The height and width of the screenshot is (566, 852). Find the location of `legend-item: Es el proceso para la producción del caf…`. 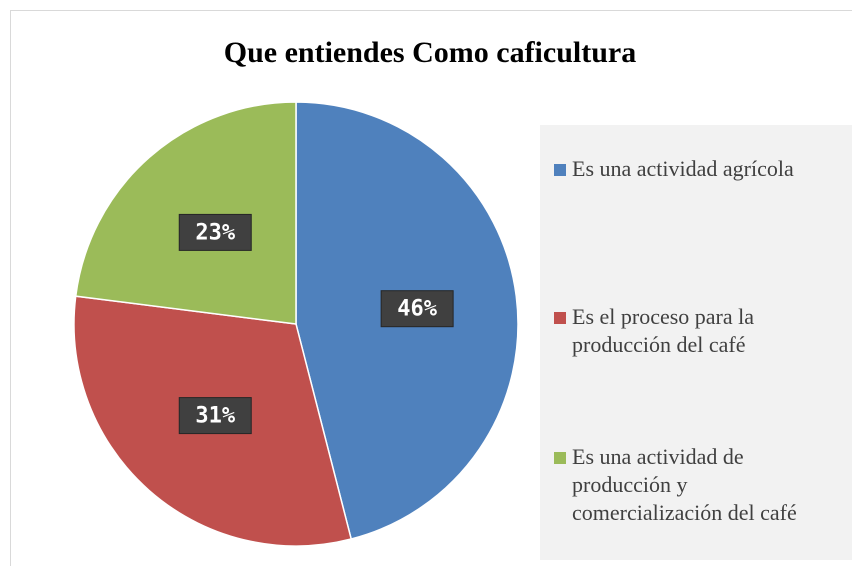

legend-item: Es el proceso para la producción del caf… is located at coordinates (696, 331).